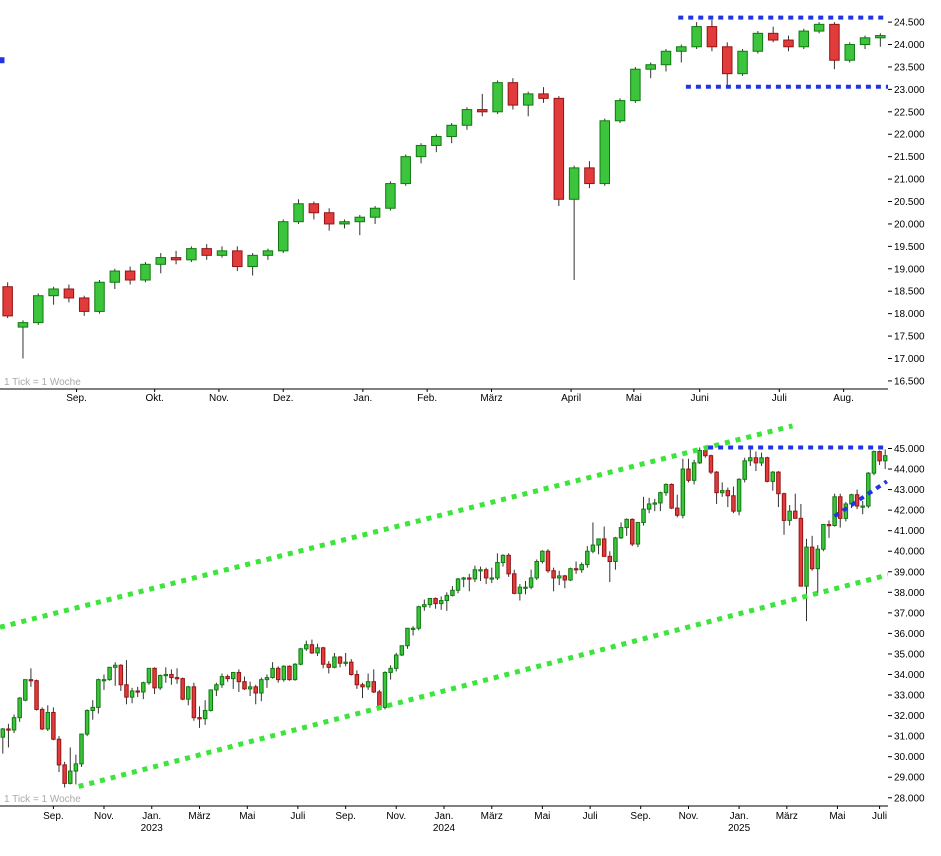 The image size is (941, 856). Describe the element at coordinates (909, 23) in the screenshot. I see `y-tick-label: 24.500` at that location.